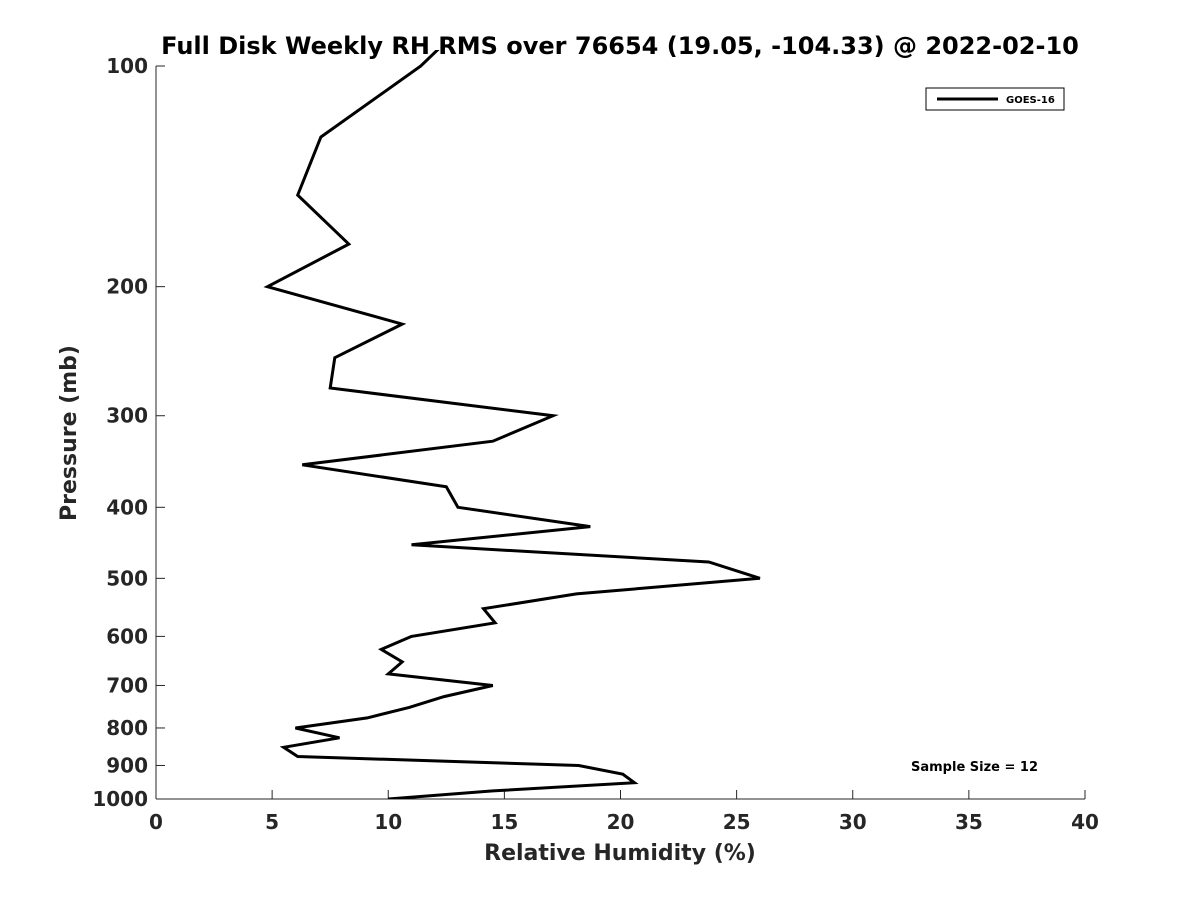 The image size is (1200, 900). Describe the element at coordinates (969, 822) in the screenshot. I see `x-tick-label: 35` at that location.